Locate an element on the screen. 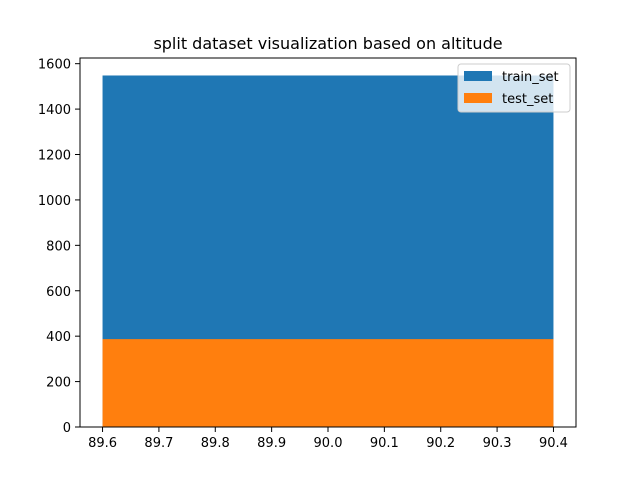  x-tick-label: 90.4 is located at coordinates (553, 443).